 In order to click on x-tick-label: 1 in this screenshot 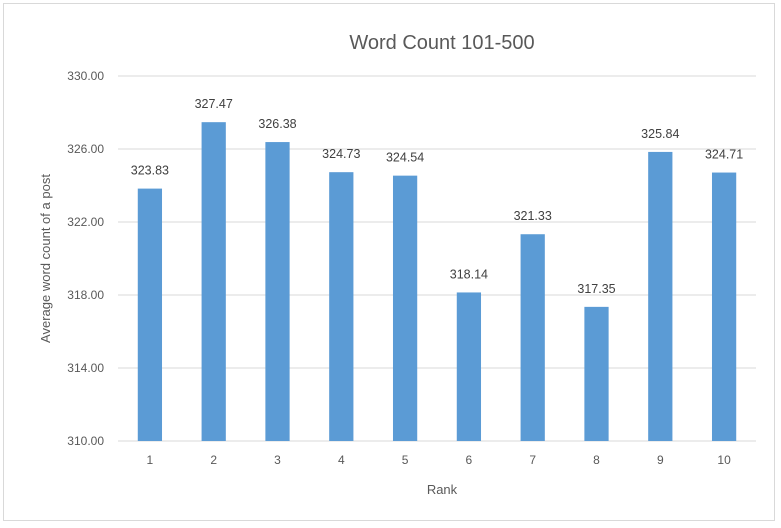, I will do `click(150, 460)`.